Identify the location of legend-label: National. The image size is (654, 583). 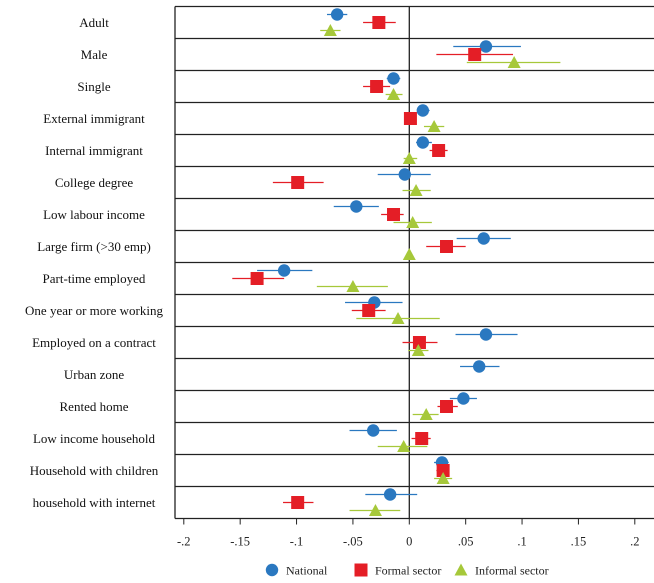
(307, 571).